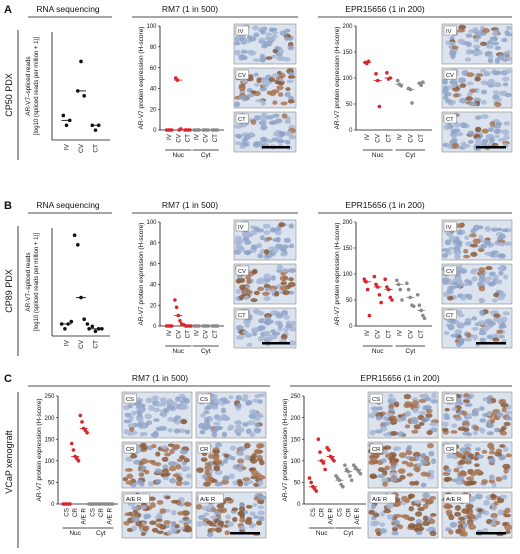  What do you see at coordinates (92, 512) in the screenshot?
I see `x-tick-label: CS` at bounding box center [92, 512].